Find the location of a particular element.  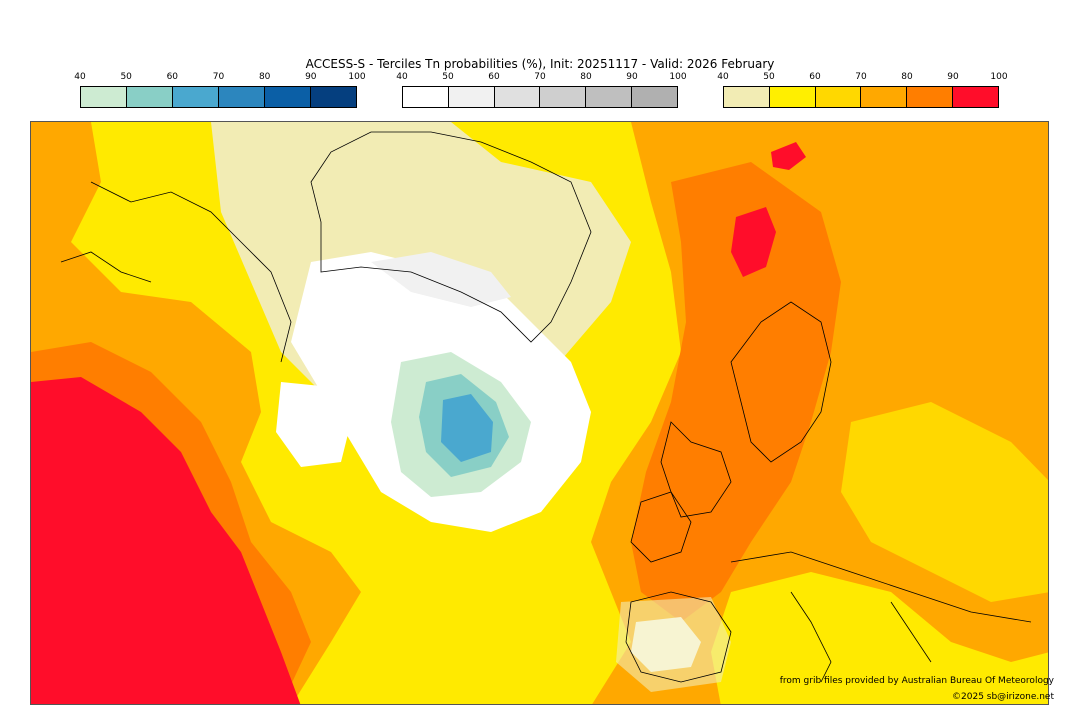

copyright-credit: ©2025 sb@irizone.net is located at coordinates (1003, 697).